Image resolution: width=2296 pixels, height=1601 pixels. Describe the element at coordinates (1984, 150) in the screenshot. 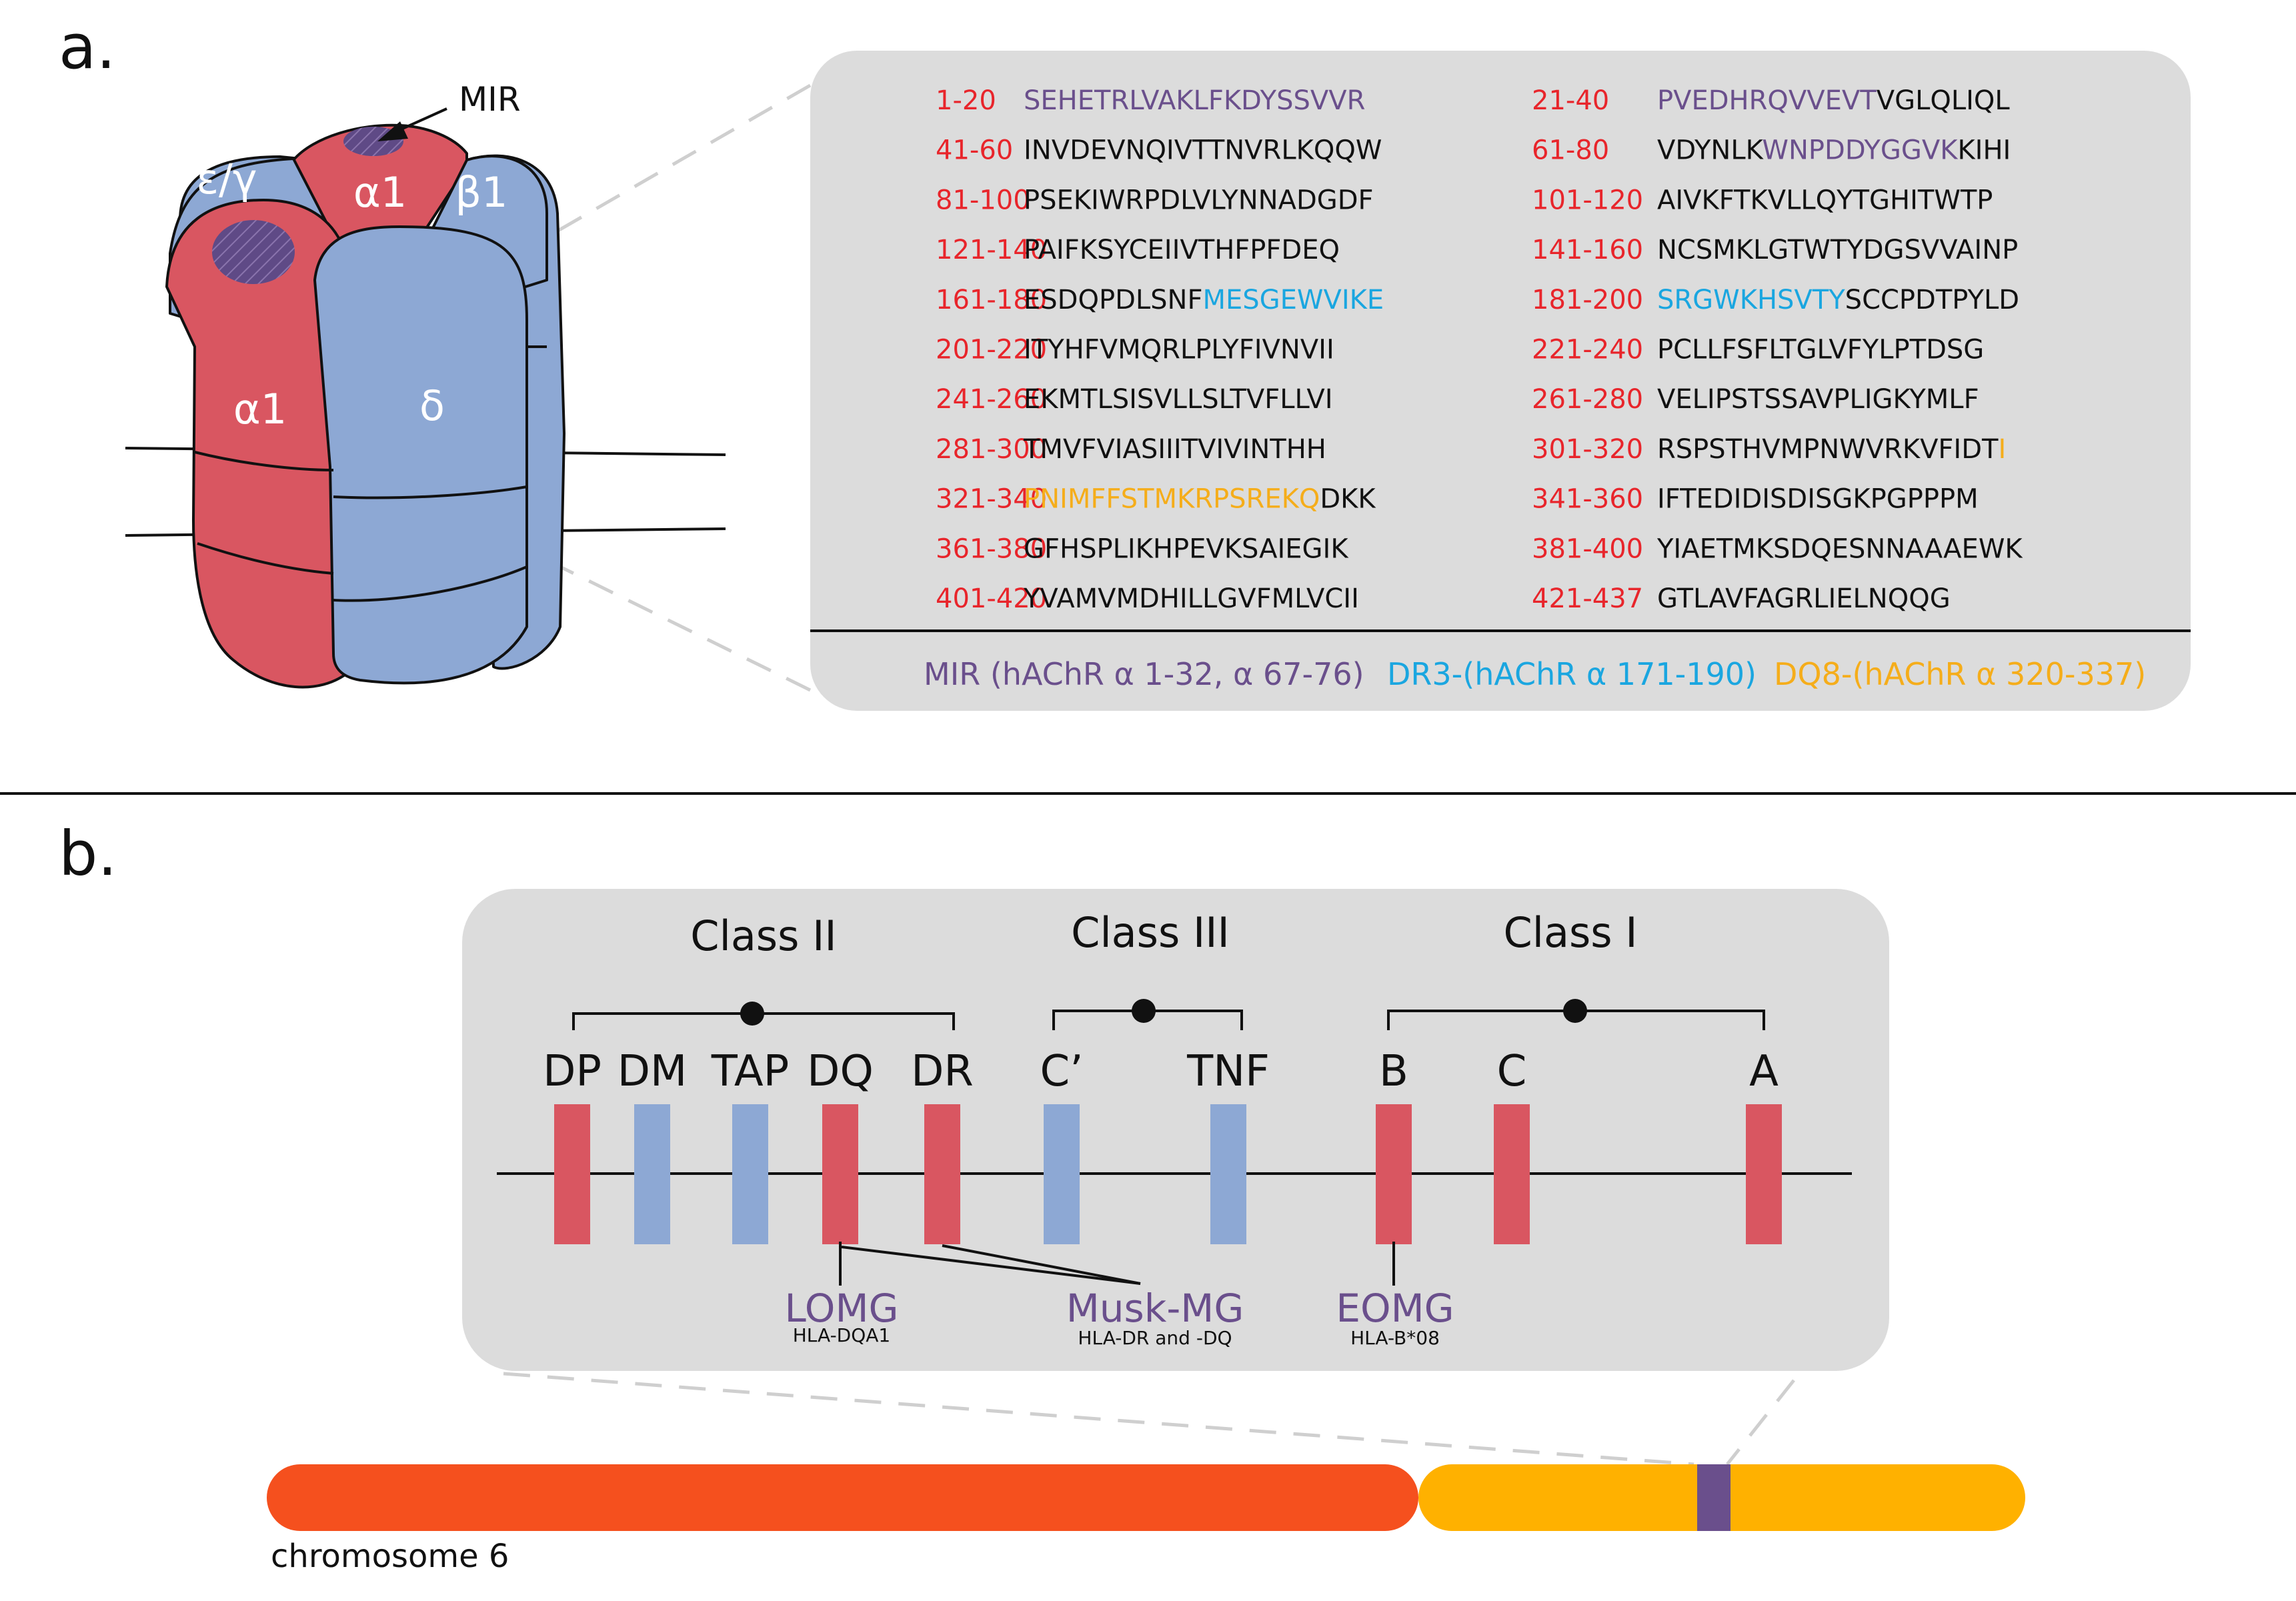

I see `sequence-segment-plain: KIHI` at that location.